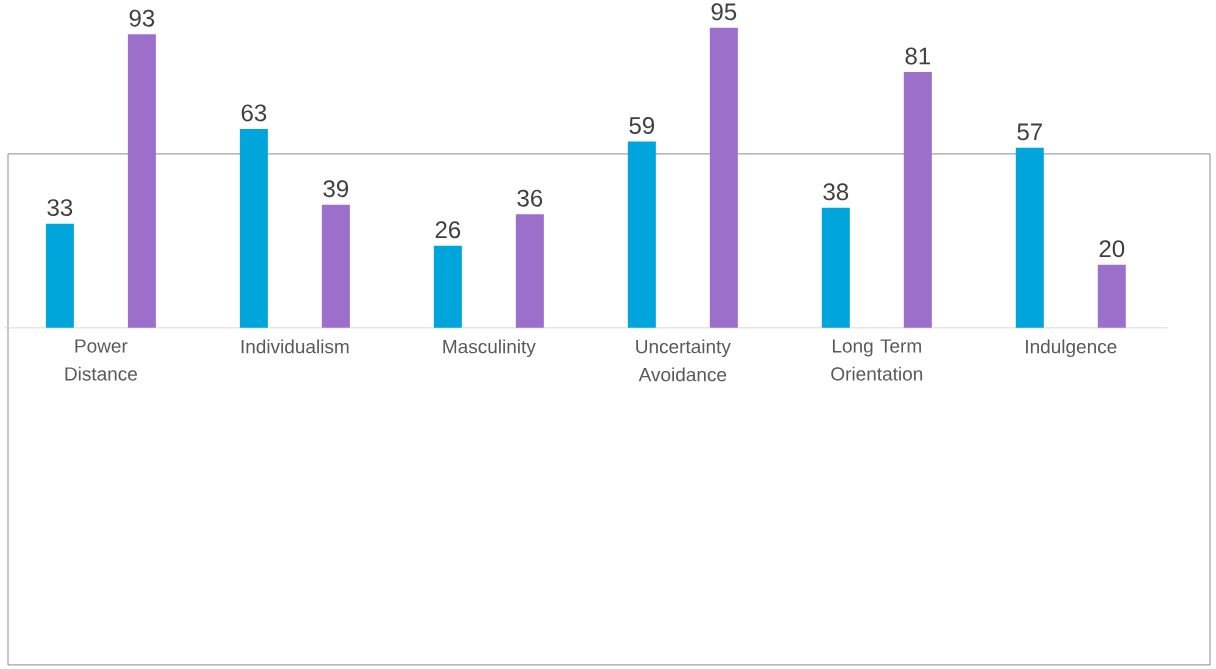 The image size is (1216, 669). What do you see at coordinates (336, 189) in the screenshot?
I see `data-label: 39` at bounding box center [336, 189].